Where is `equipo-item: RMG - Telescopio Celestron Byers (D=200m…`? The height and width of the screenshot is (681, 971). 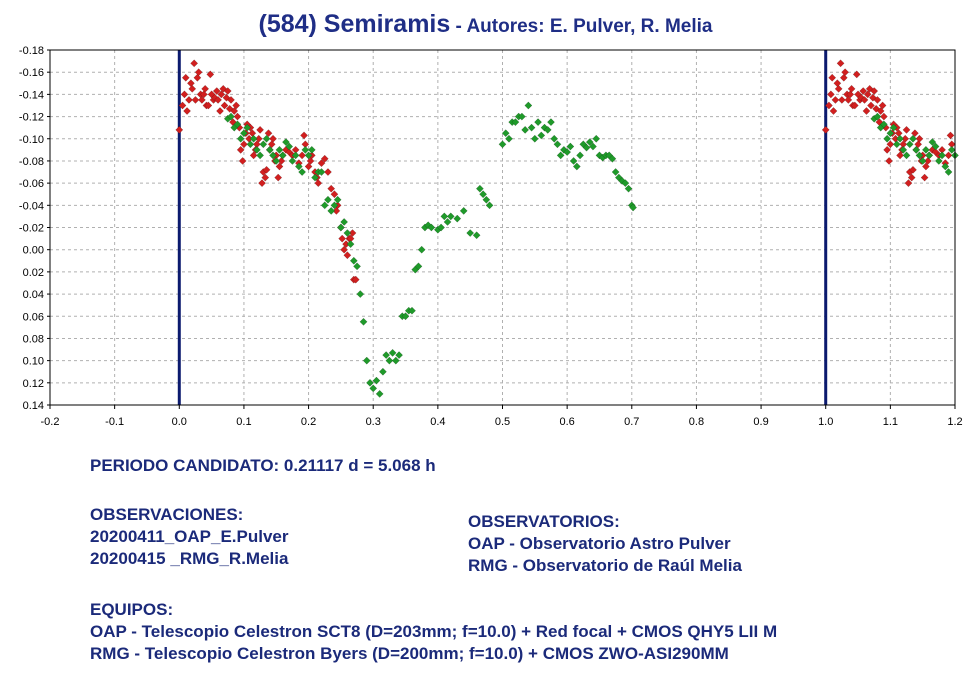 equipo-item: RMG - Telescopio Celestron Byers (D=200m… is located at coordinates (409, 653).